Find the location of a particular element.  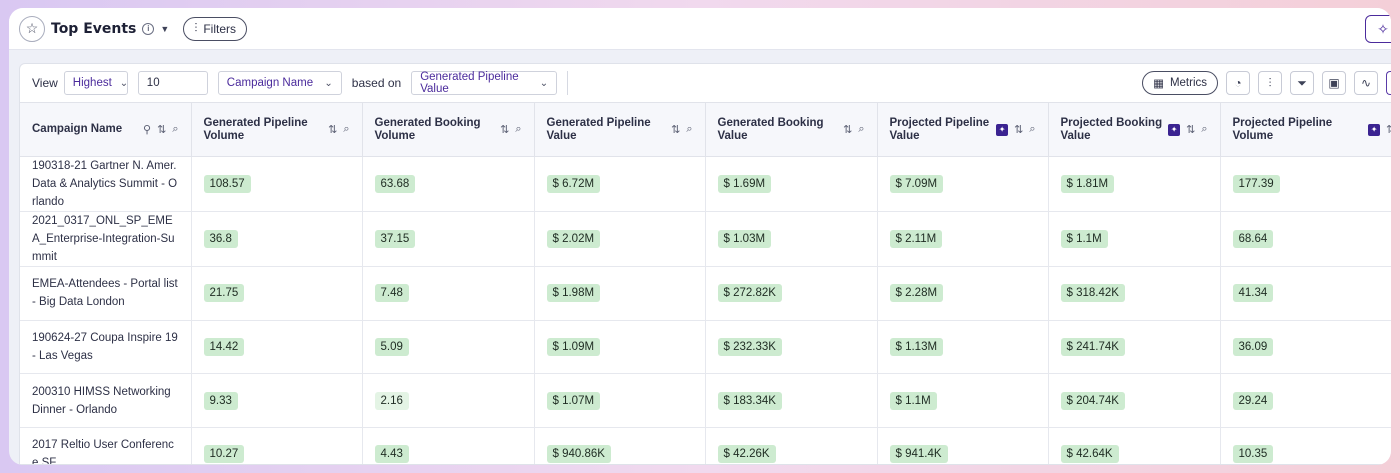

metric-cell: $ 1.81M is located at coordinates (1134, 184).